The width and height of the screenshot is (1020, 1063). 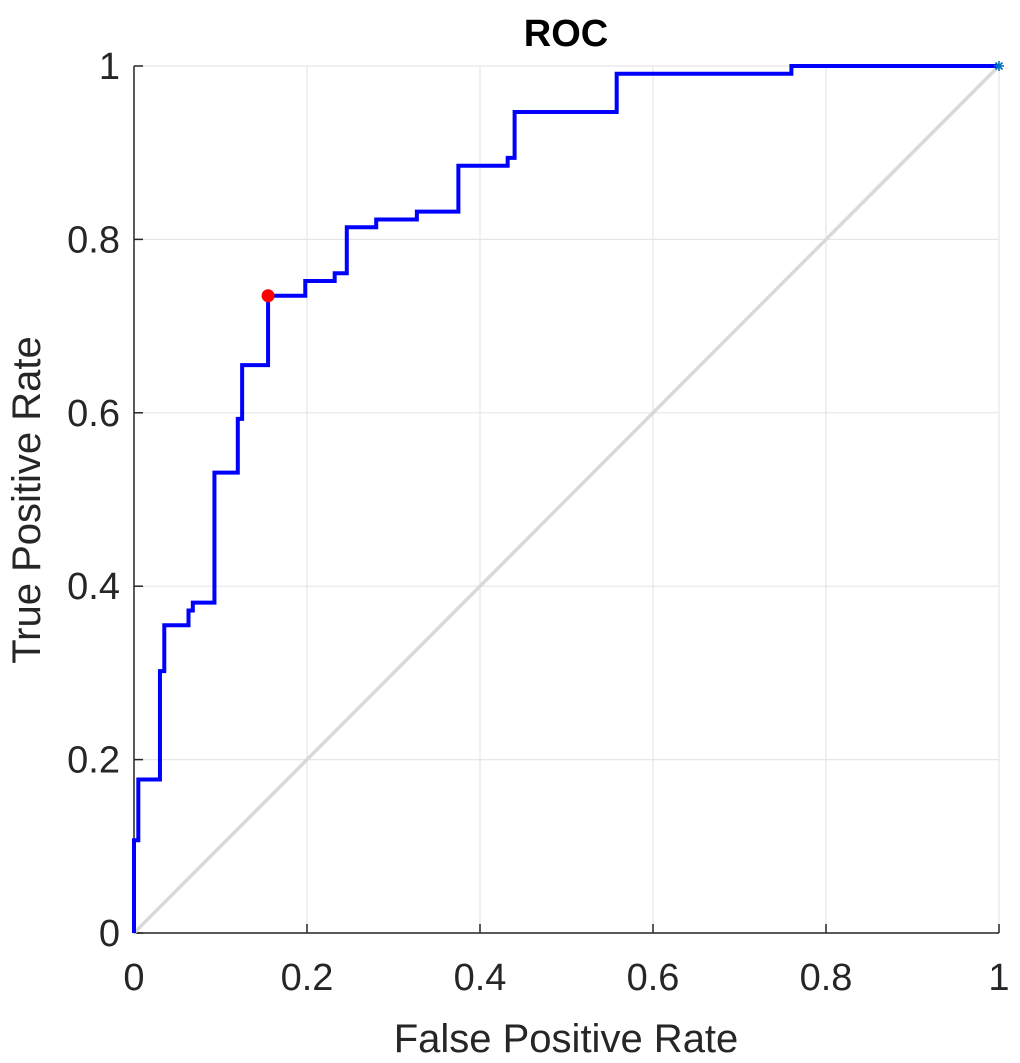 I want to click on endpoint-asterisk-marker, so click(x=999, y=66).